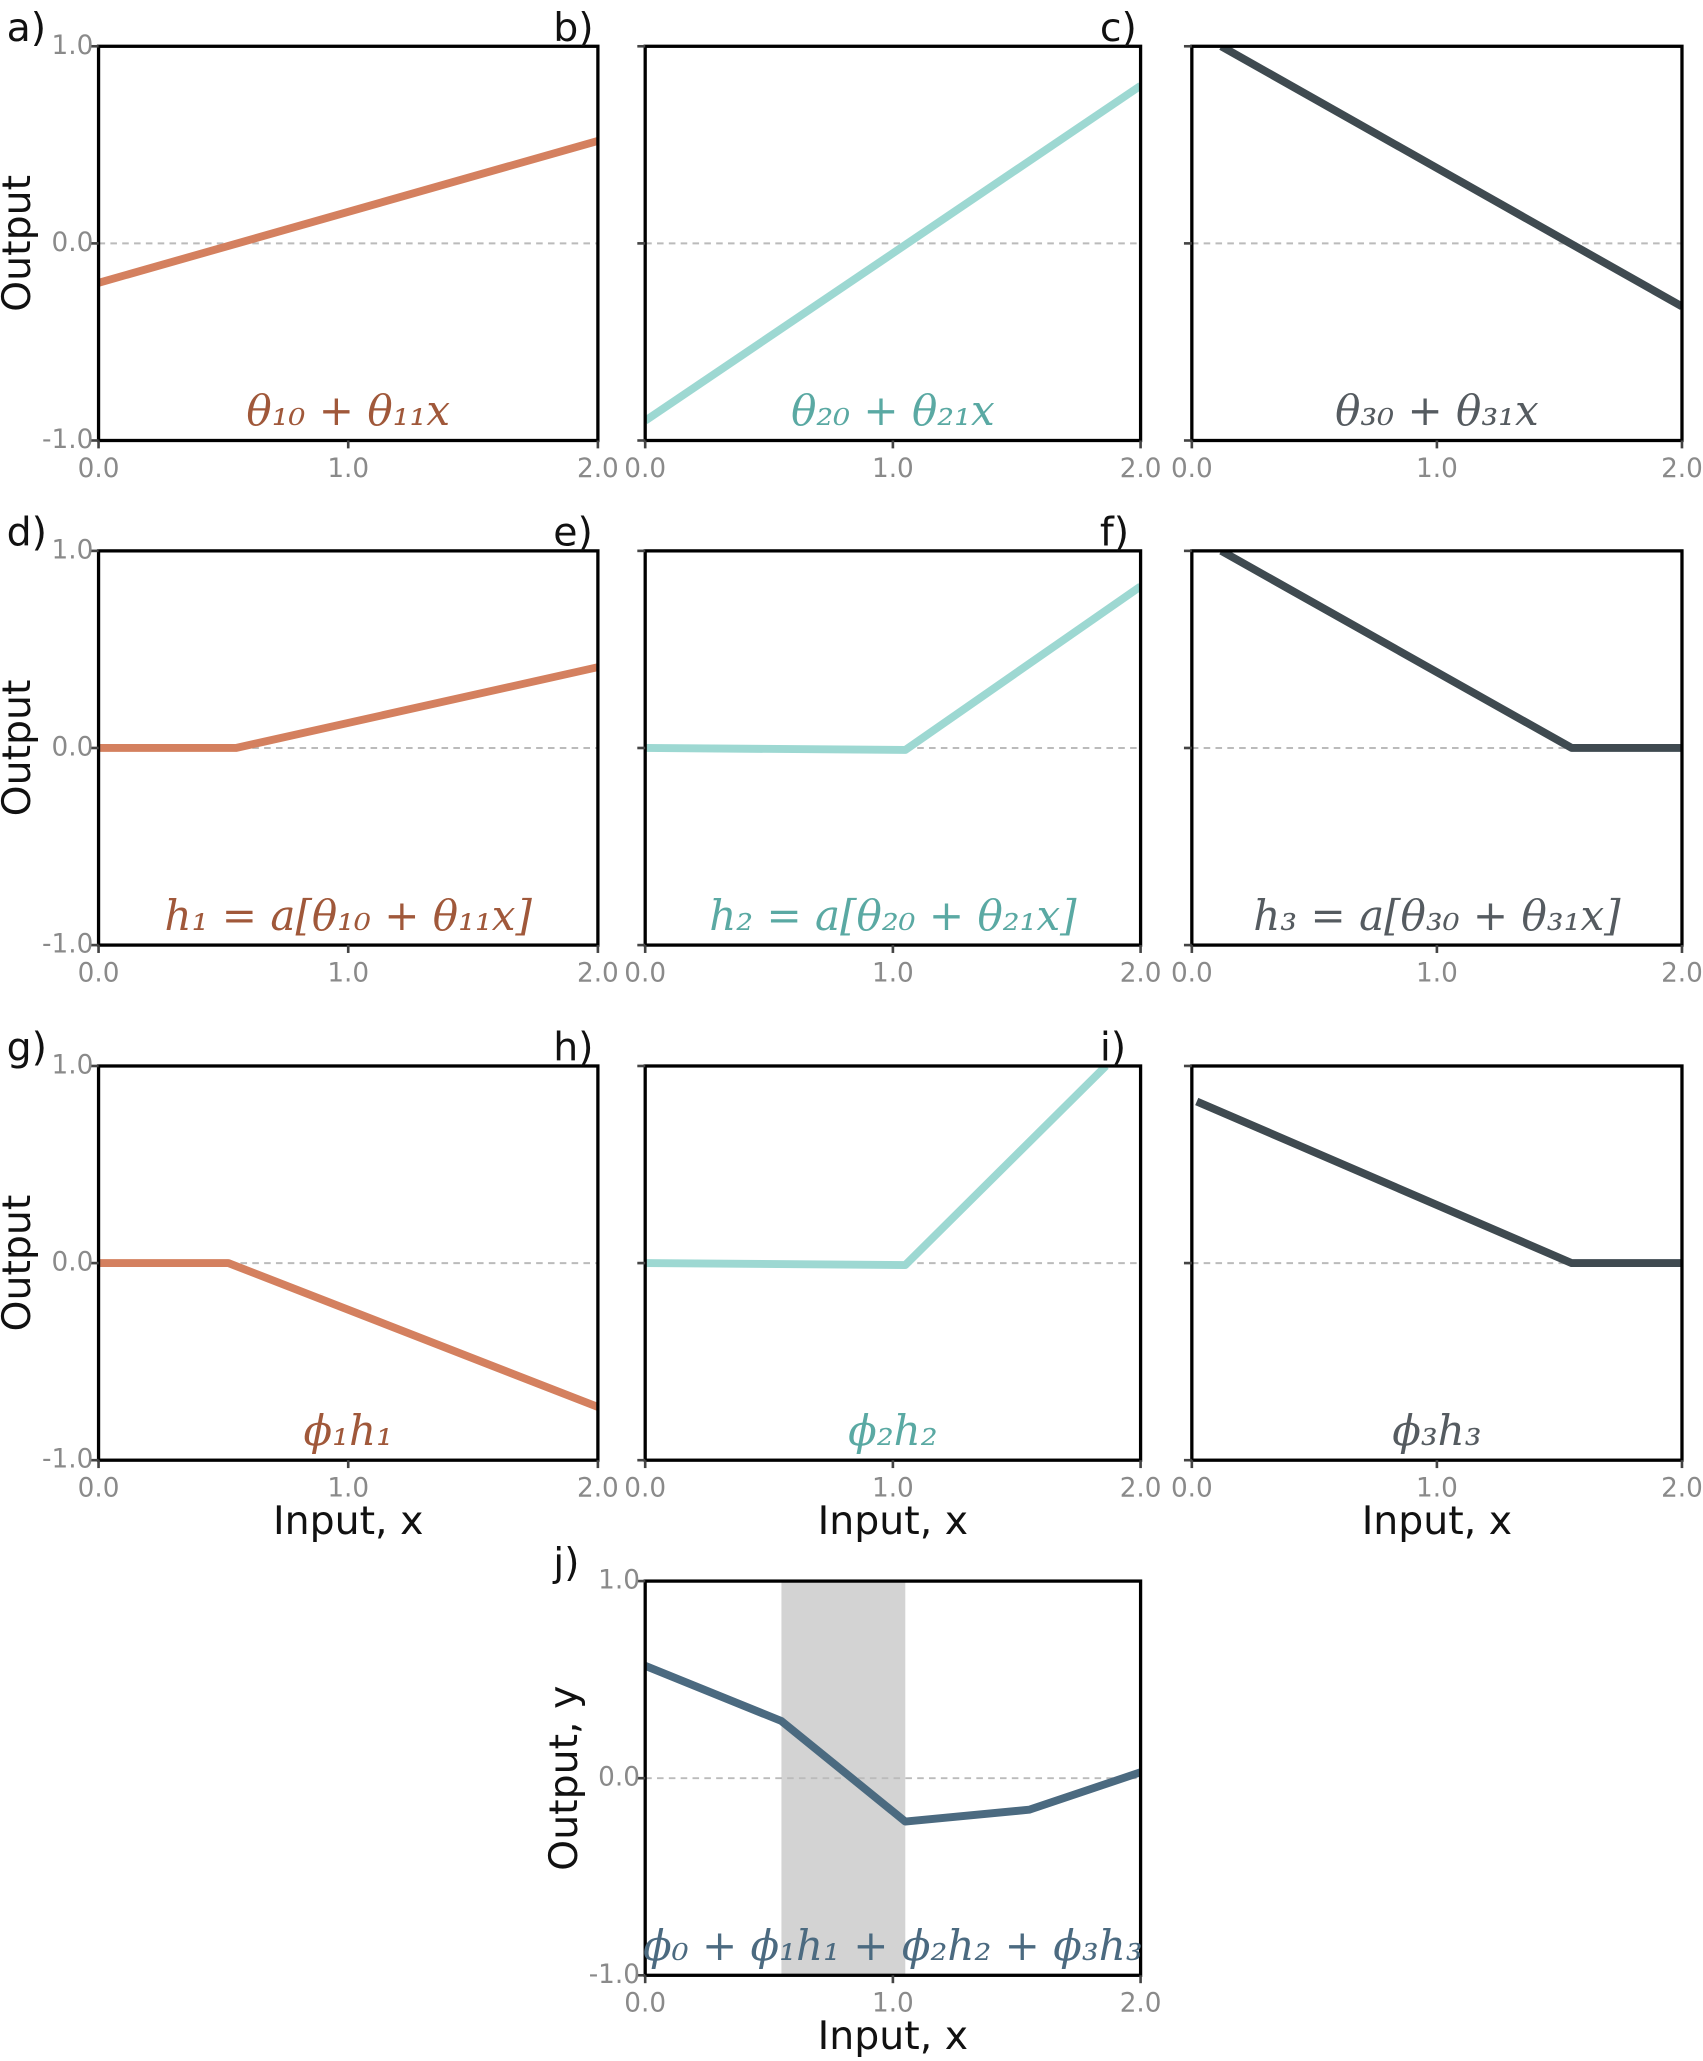  What do you see at coordinates (27, 533) in the screenshot?
I see `panel-label: d)` at bounding box center [27, 533].